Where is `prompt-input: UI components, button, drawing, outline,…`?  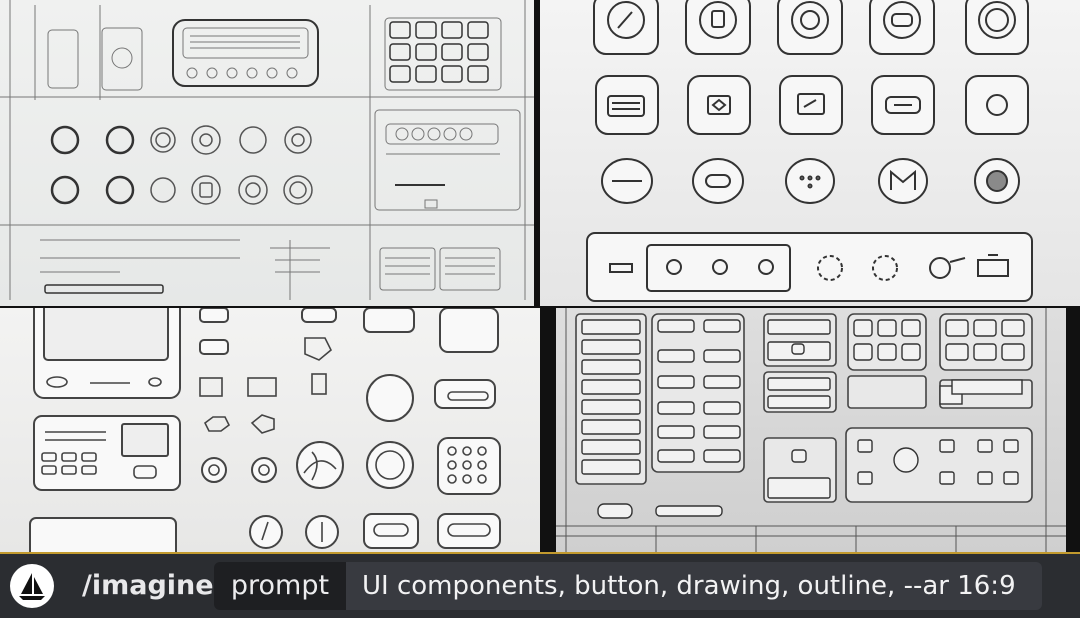 prompt-input: UI components, button, drawing, outline,… is located at coordinates (694, 586).